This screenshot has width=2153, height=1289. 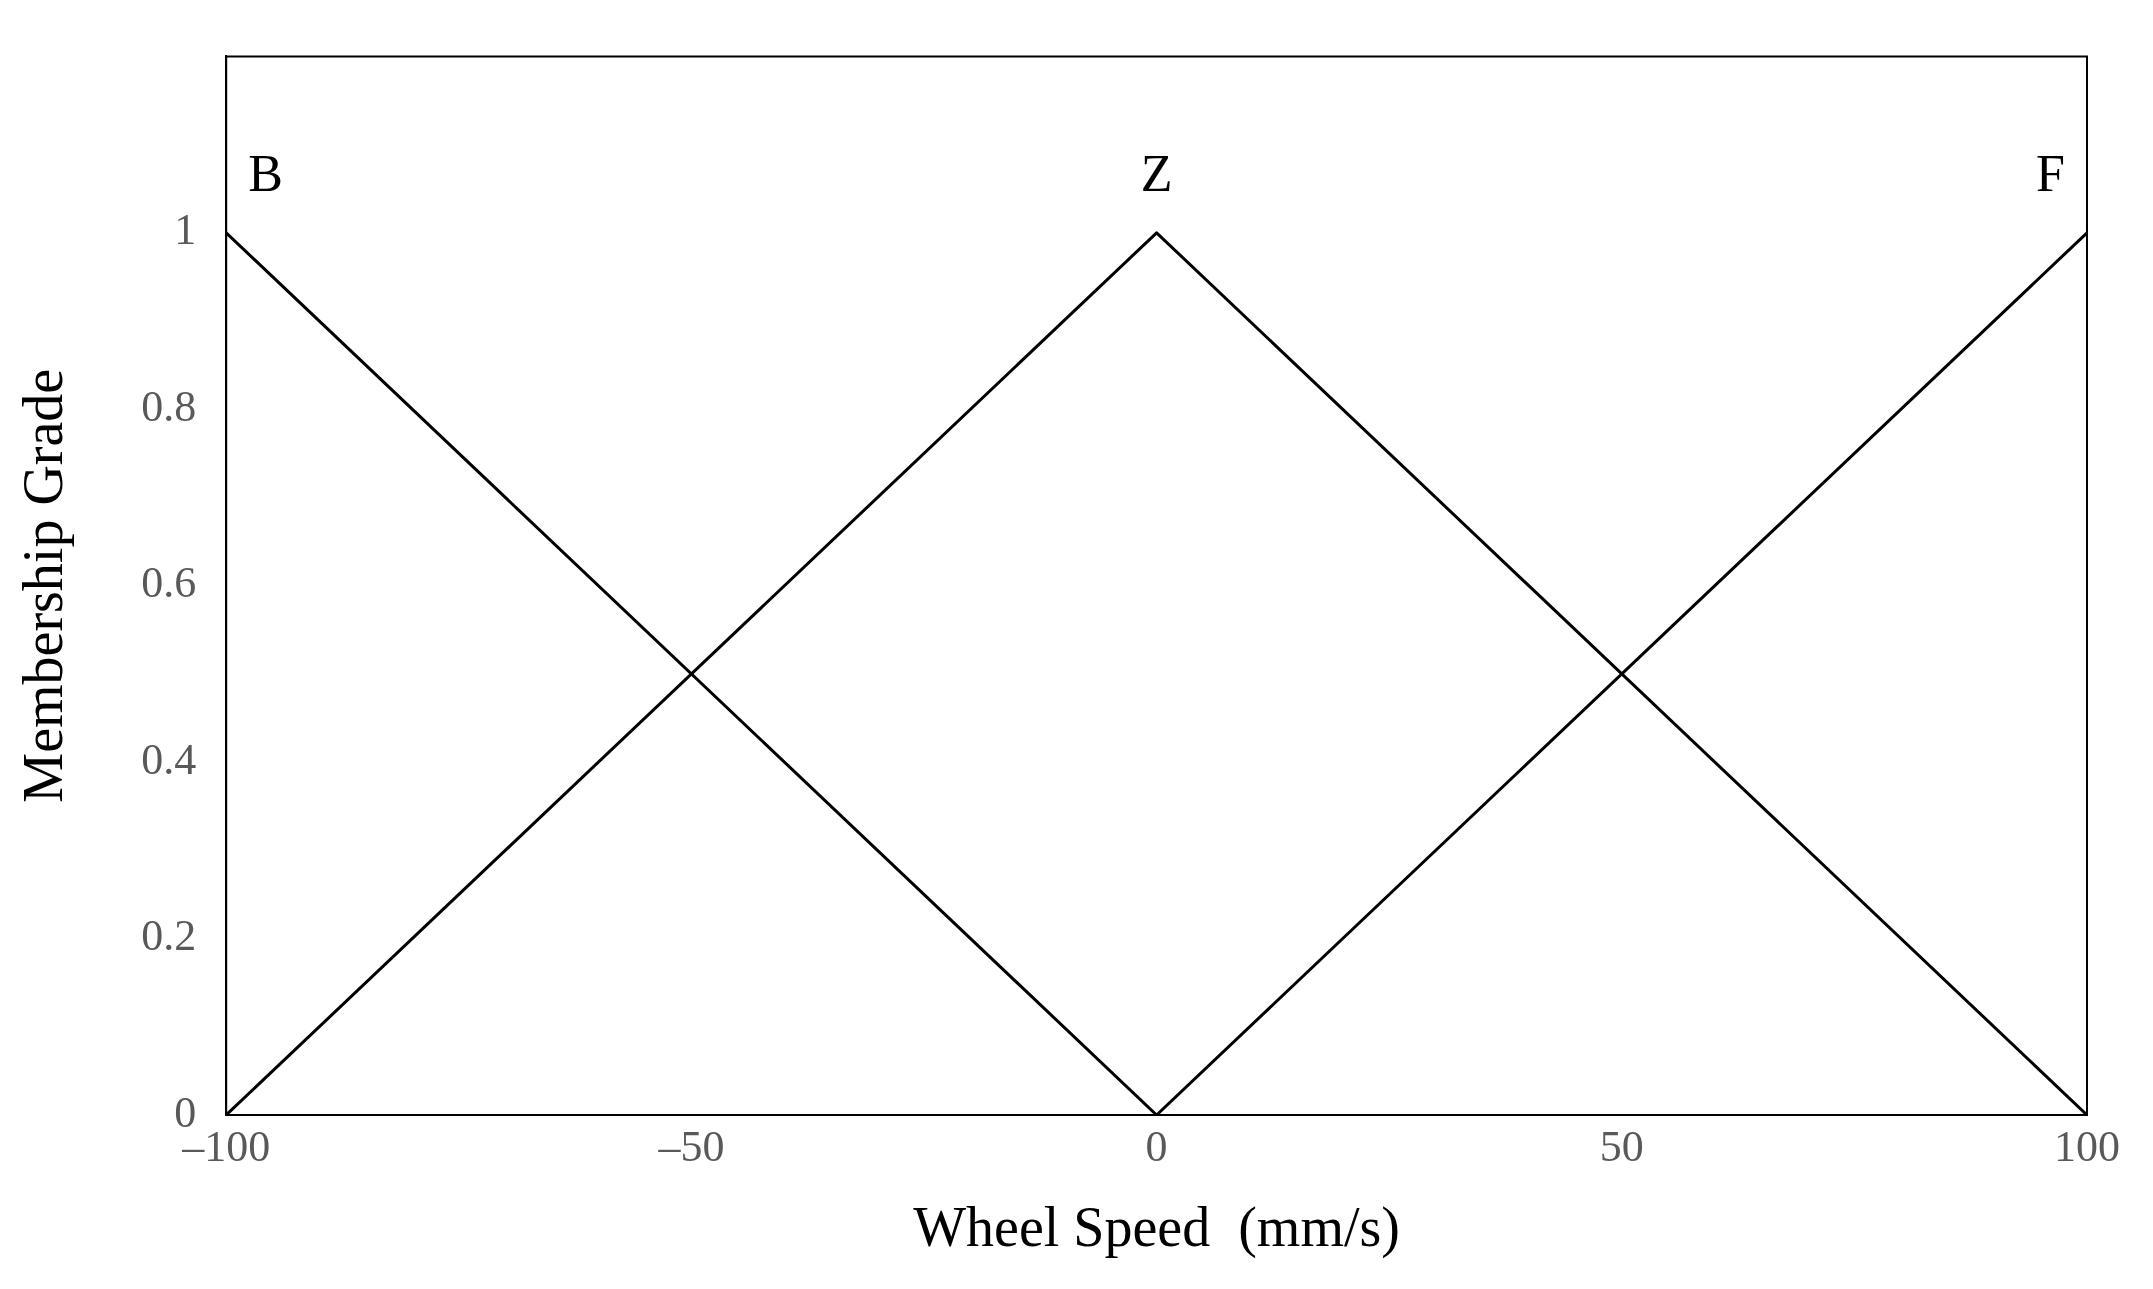 I want to click on series-label: B, so click(x=265, y=173).